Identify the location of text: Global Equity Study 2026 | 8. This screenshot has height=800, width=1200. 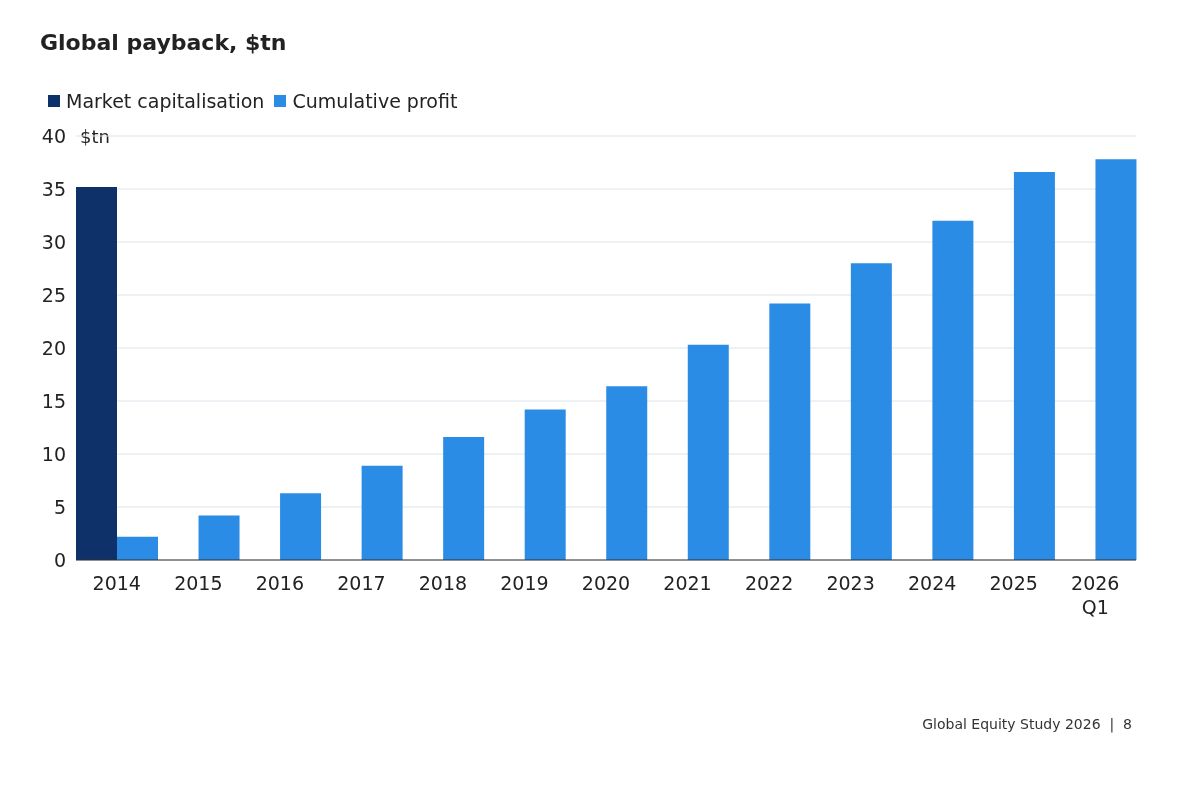
(1027, 724).